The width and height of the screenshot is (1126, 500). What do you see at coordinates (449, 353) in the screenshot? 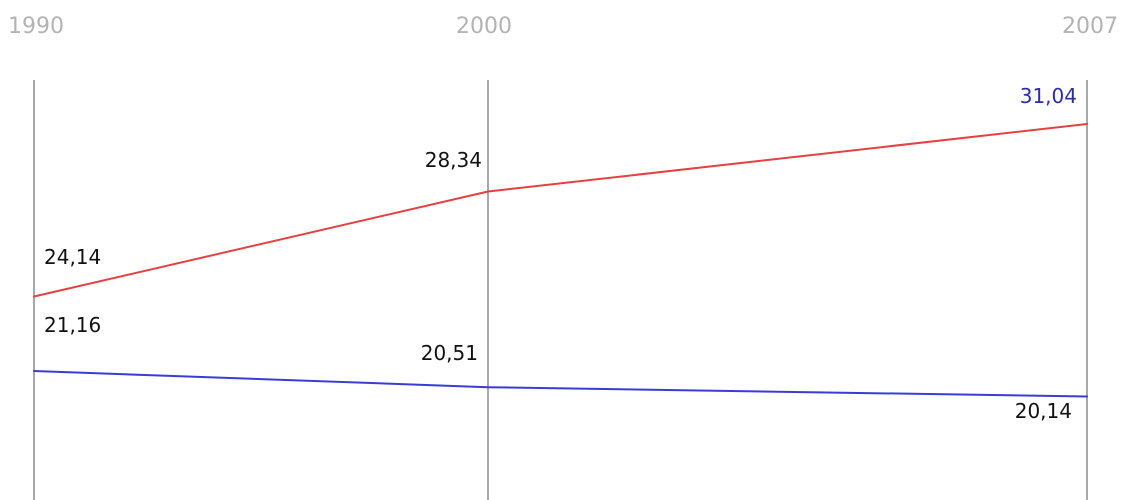
I see `data-label-s2-2000: 20,51` at bounding box center [449, 353].